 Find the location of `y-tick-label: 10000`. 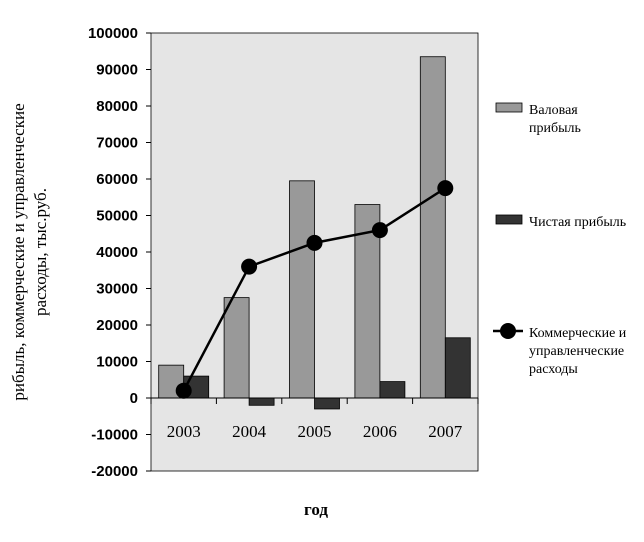

y-tick-label: 10000 is located at coordinates (117, 362).